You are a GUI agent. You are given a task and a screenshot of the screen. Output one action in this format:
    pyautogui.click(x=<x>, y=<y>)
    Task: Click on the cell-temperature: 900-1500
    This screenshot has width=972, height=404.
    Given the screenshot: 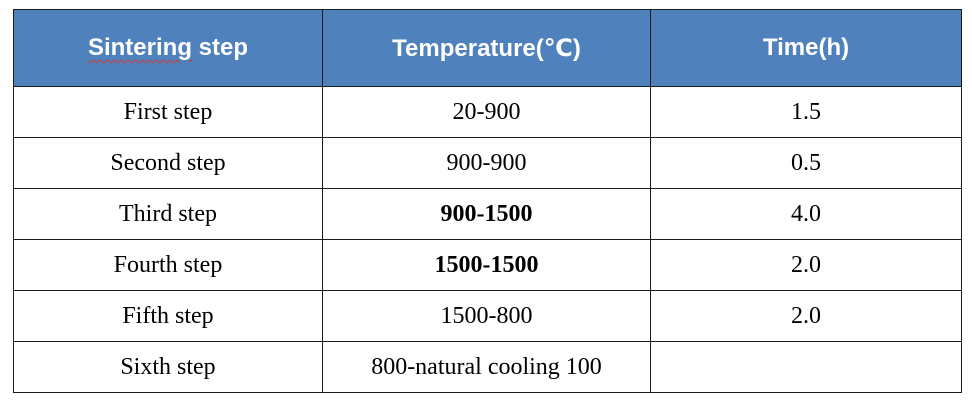 What is the action you would take?
    pyautogui.click(x=486, y=214)
    